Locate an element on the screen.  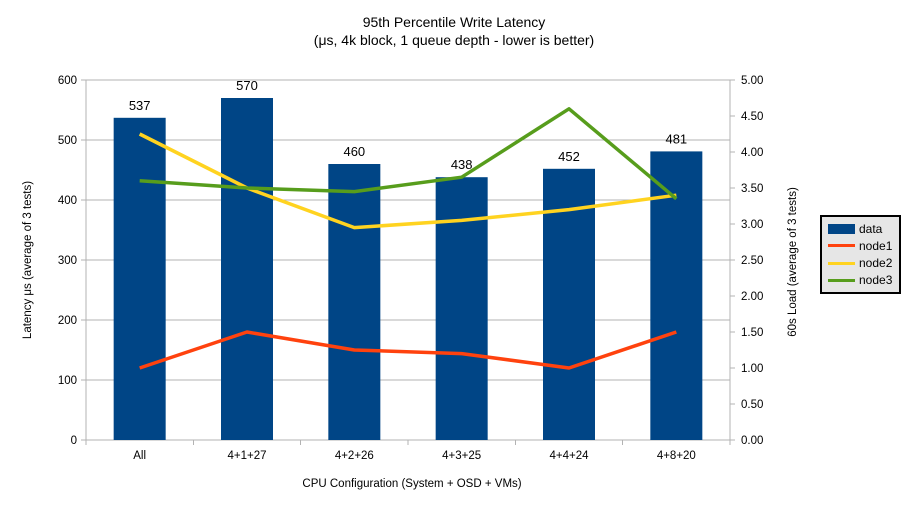
bar-value-label: 570 is located at coordinates (247, 85).